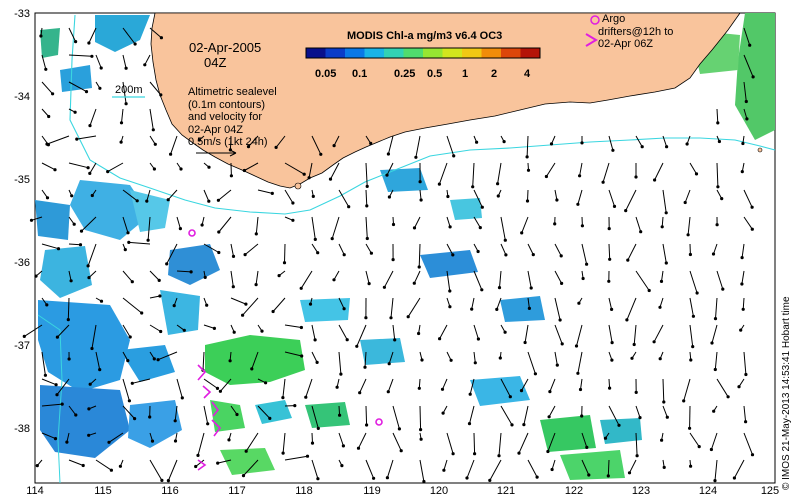 This screenshot has height=500, width=800. I want to click on x-tick-label: 125, so click(770, 491).